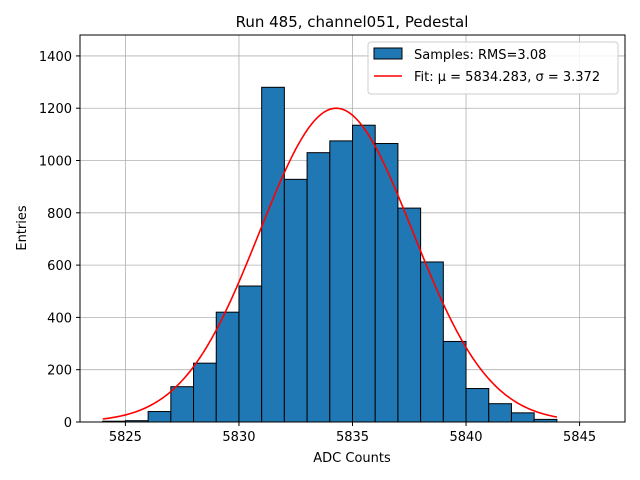 Image resolution: width=640 pixels, height=480 pixels. What do you see at coordinates (352, 458) in the screenshot?
I see `x-axis-label: ADC Counts` at bounding box center [352, 458].